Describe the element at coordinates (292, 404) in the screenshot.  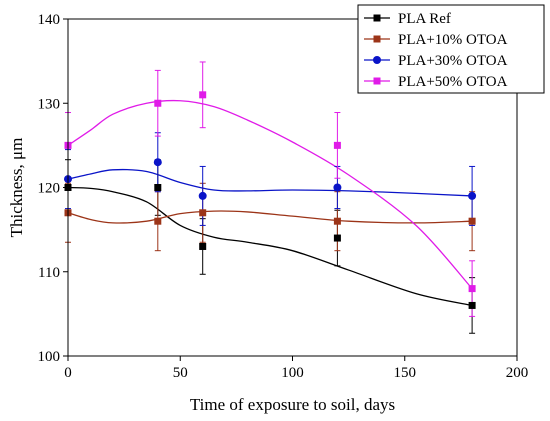
I see `x-axis-title: Time of exposure to soil, days` at that location.